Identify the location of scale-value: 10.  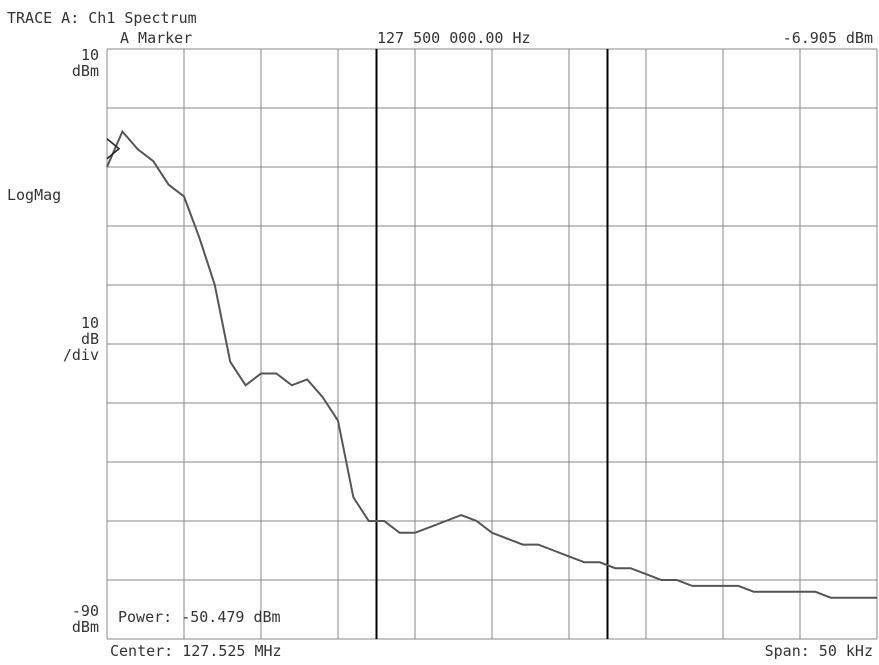
(89, 323).